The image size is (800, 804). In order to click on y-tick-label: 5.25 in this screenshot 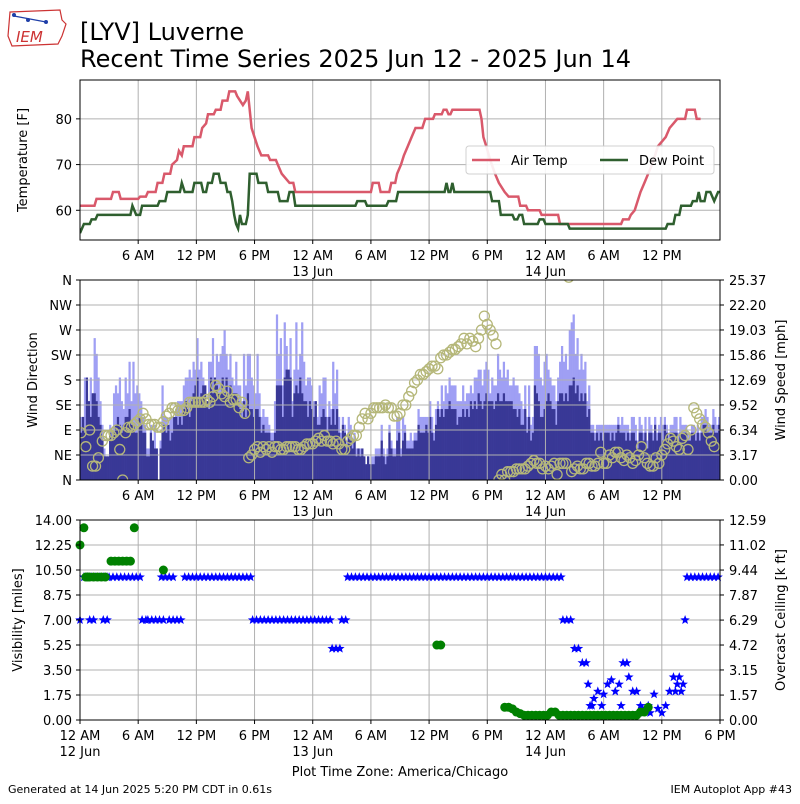, I will do `click(57, 646)`.